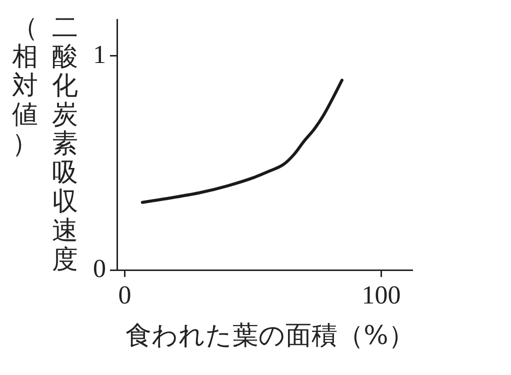  Describe the element at coordinates (99, 54) in the screenshot. I see `y-tick-label: 1` at that location.